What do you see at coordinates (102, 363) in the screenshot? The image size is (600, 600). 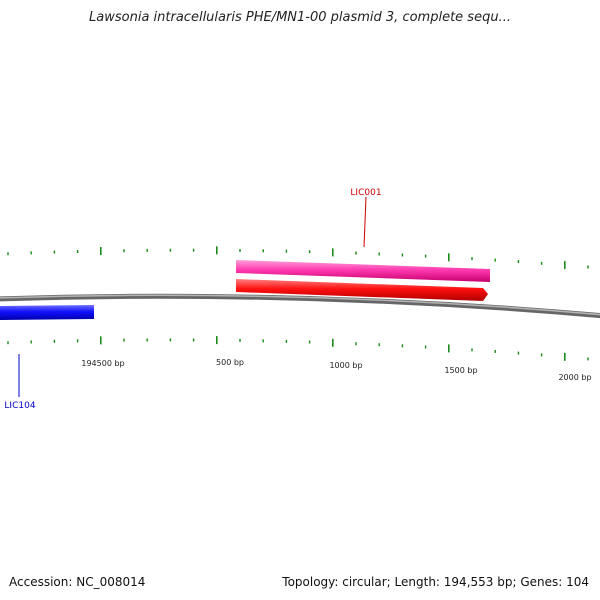 I see `position-label: 194500 bp` at bounding box center [102, 363].